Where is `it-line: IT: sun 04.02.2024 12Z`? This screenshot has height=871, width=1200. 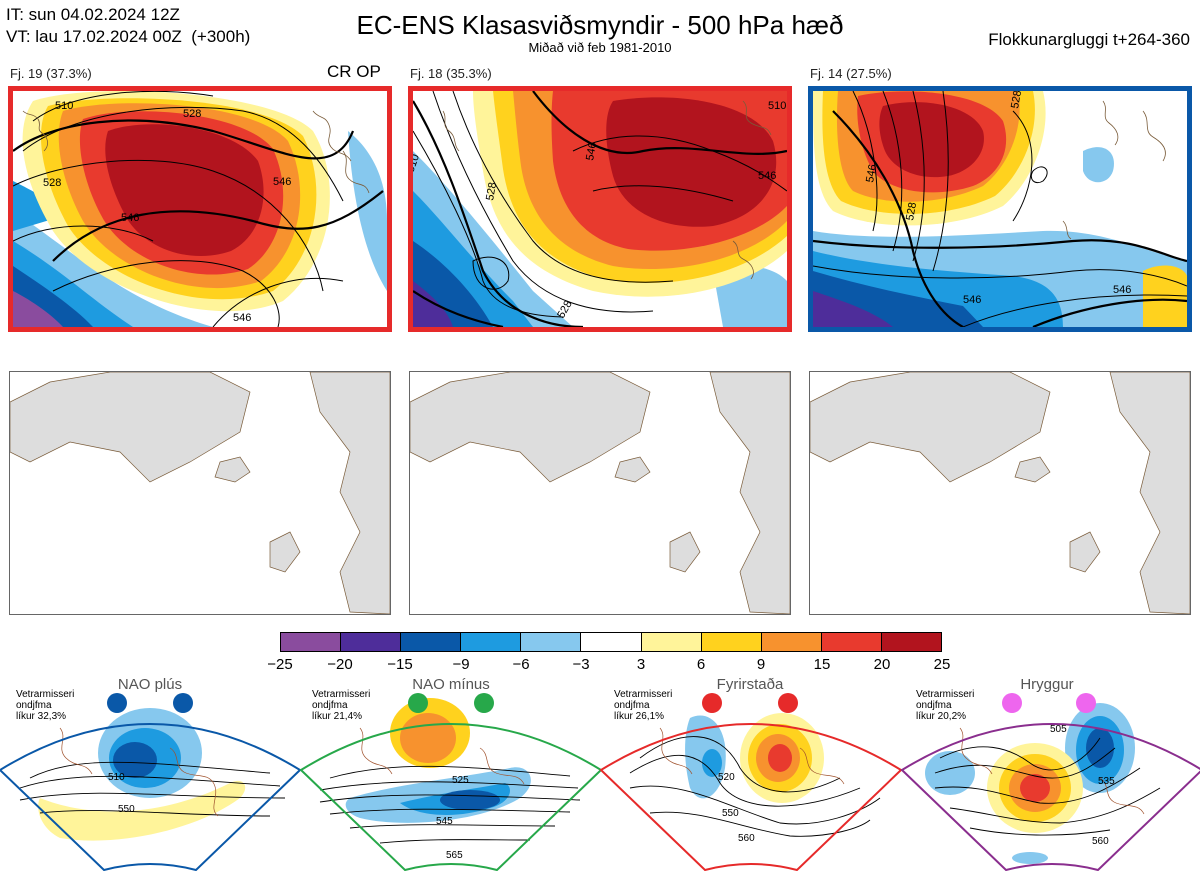
it-line: IT: sun 04.02.2024 12Z is located at coordinates (93, 14).